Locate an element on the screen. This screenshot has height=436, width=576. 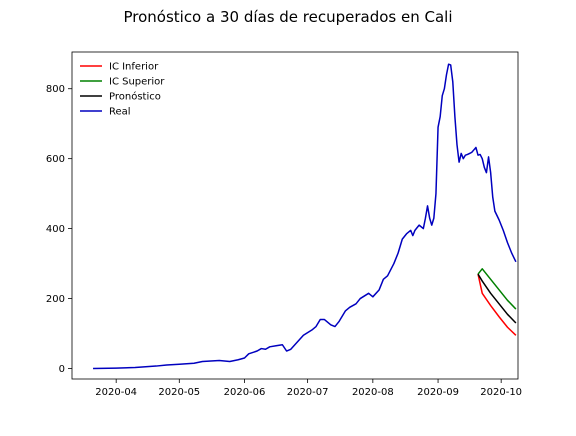
legend: IC Inferior IC Superior Pronóstico Real is located at coordinates (122, 90).